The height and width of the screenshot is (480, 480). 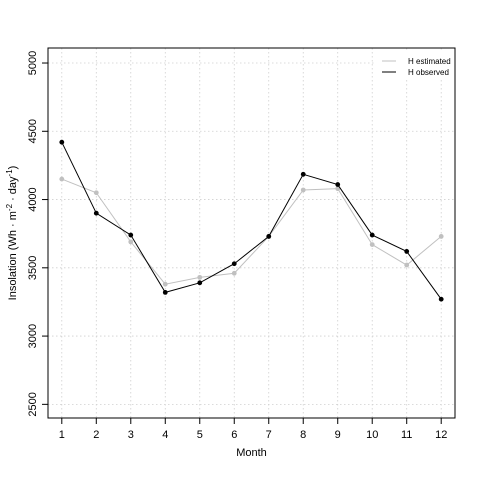 What do you see at coordinates (62, 435) in the screenshot?
I see `x-tick-label: 1` at bounding box center [62, 435].